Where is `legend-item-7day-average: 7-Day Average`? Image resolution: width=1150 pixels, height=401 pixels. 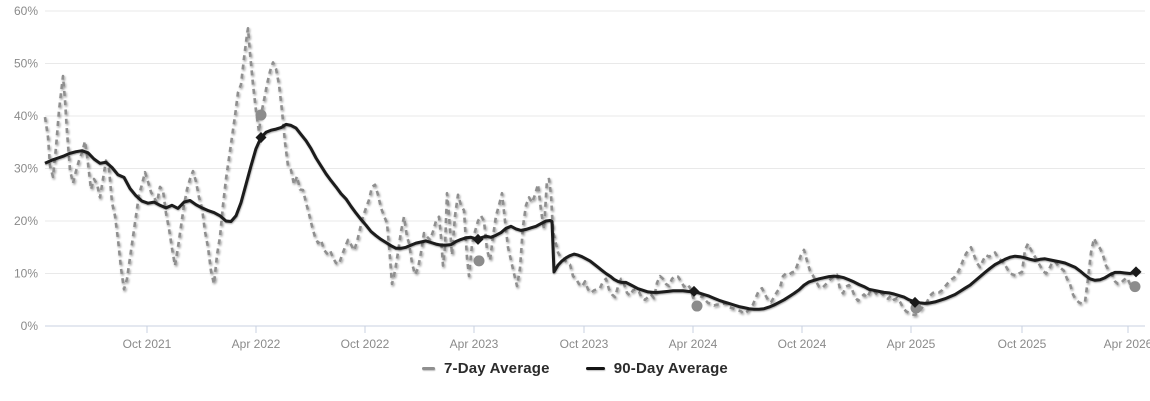
legend-item-7day-average: 7-Day Average is located at coordinates (486, 368).